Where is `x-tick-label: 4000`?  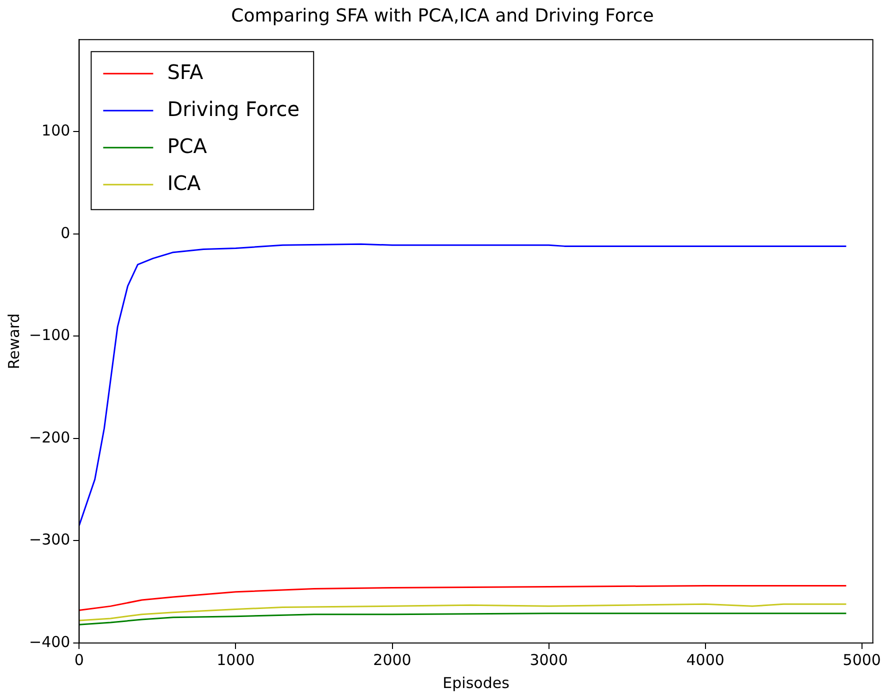
x-tick-label: 4000 is located at coordinates (705, 659).